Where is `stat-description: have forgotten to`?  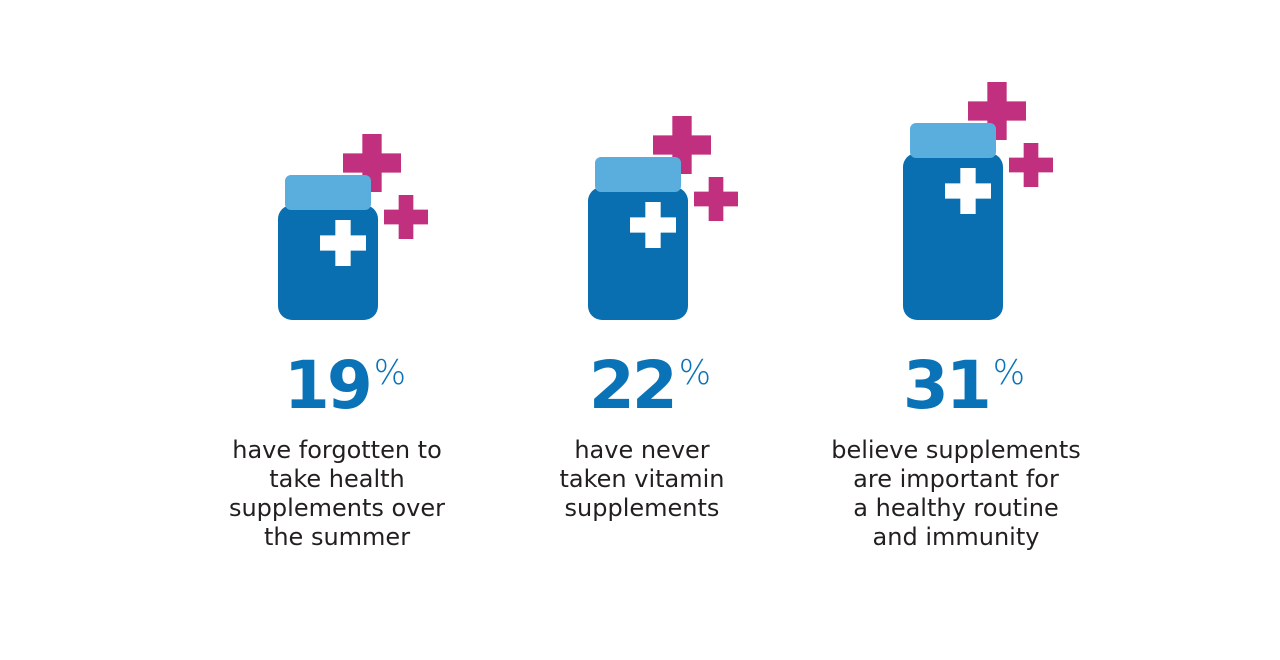 stat-description: have forgotten to is located at coordinates (337, 450).